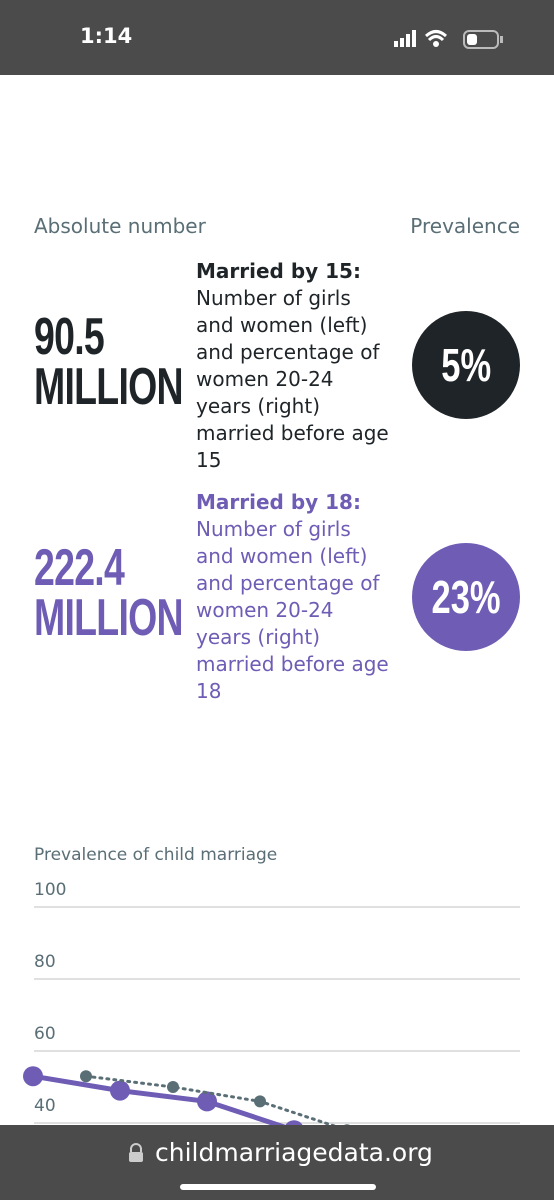 The width and height of the screenshot is (554, 1200). What do you see at coordinates (120, 226) in the screenshot?
I see `header-left: Absolute number` at bounding box center [120, 226].